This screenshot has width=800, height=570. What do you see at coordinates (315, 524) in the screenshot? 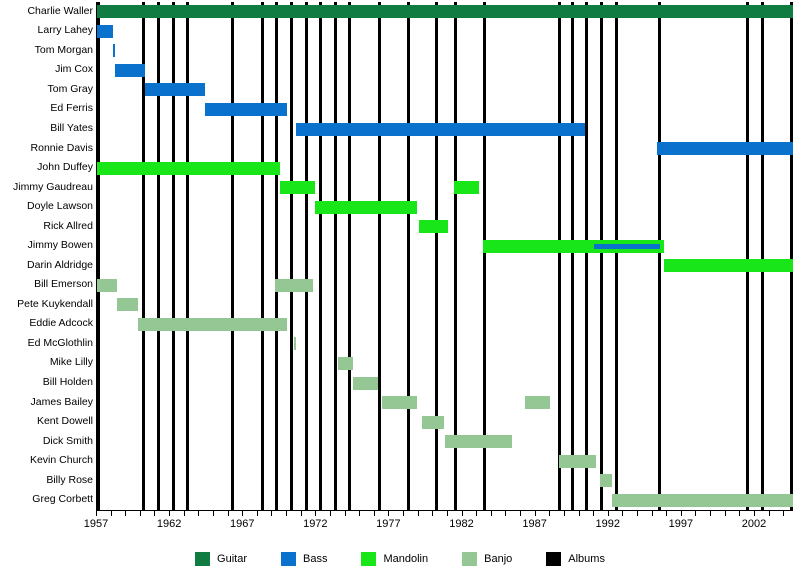
I see `x-axis-tick-label-1972: 1972` at bounding box center [315, 524].